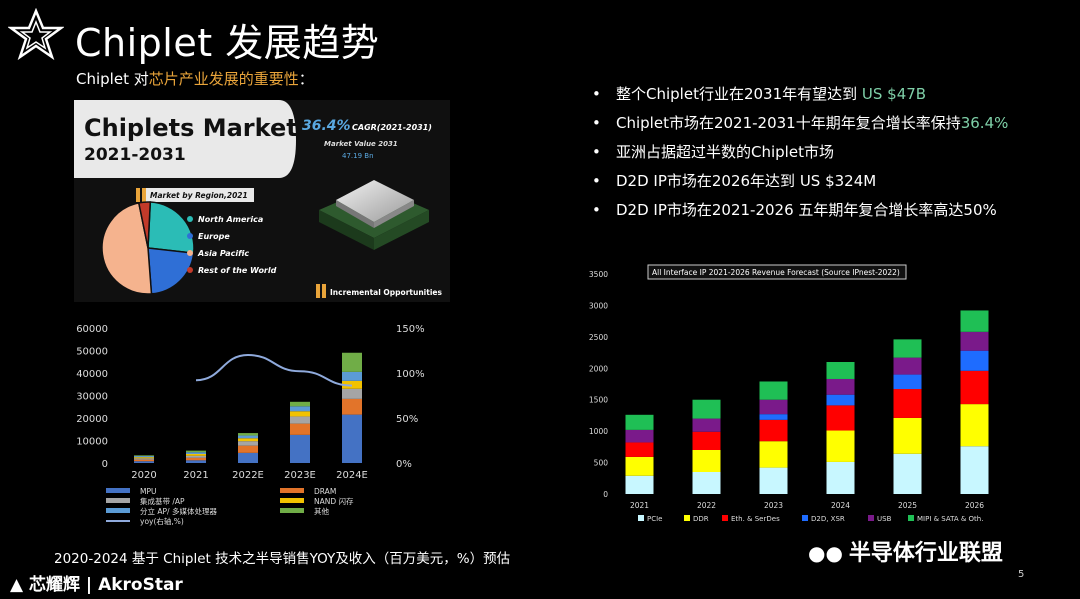 The width and height of the screenshot is (1080, 599). What do you see at coordinates (54, 585) in the screenshot?
I see `brand-cn: 芯耀辉` at bounding box center [54, 585].